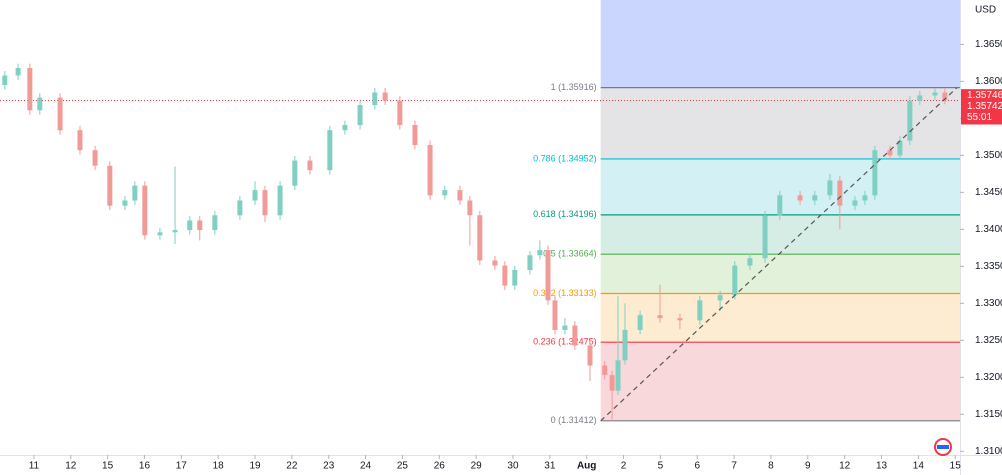 The height and width of the screenshot is (475, 1002). What do you see at coordinates (403, 466) in the screenshot?
I see `x-tick-label: 25` at bounding box center [403, 466].